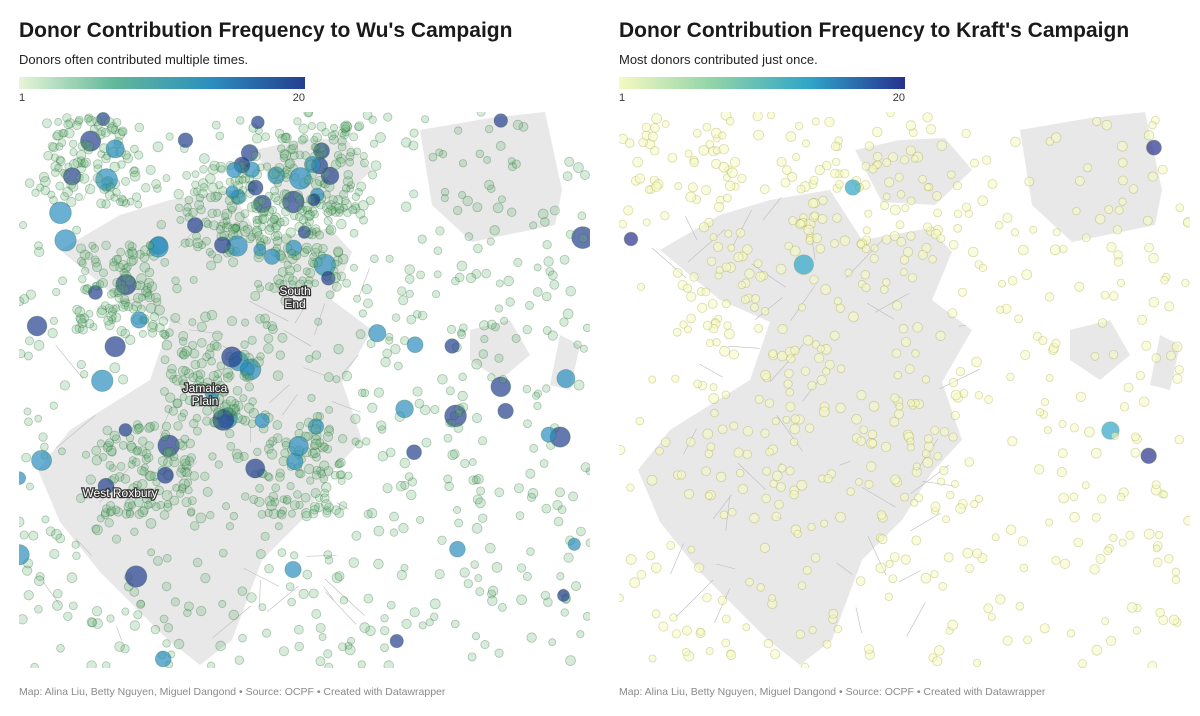 The width and height of the screenshot is (1200, 716). Describe the element at coordinates (205, 388) in the screenshot. I see `place-label: Jamaica` at that location.